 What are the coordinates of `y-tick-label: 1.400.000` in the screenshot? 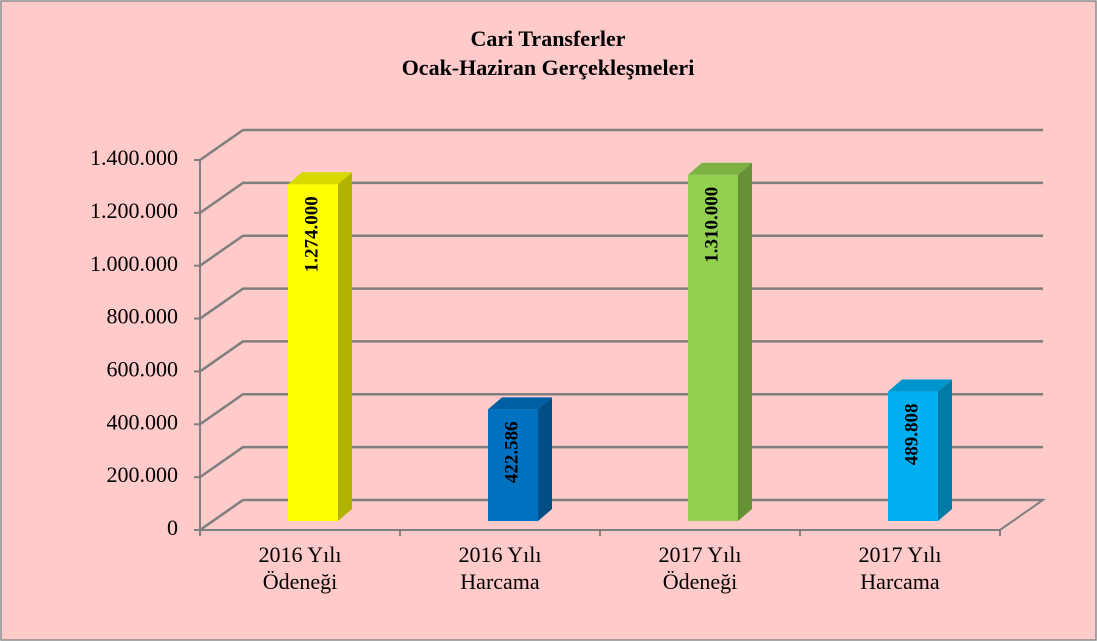 It's located at (134, 157).